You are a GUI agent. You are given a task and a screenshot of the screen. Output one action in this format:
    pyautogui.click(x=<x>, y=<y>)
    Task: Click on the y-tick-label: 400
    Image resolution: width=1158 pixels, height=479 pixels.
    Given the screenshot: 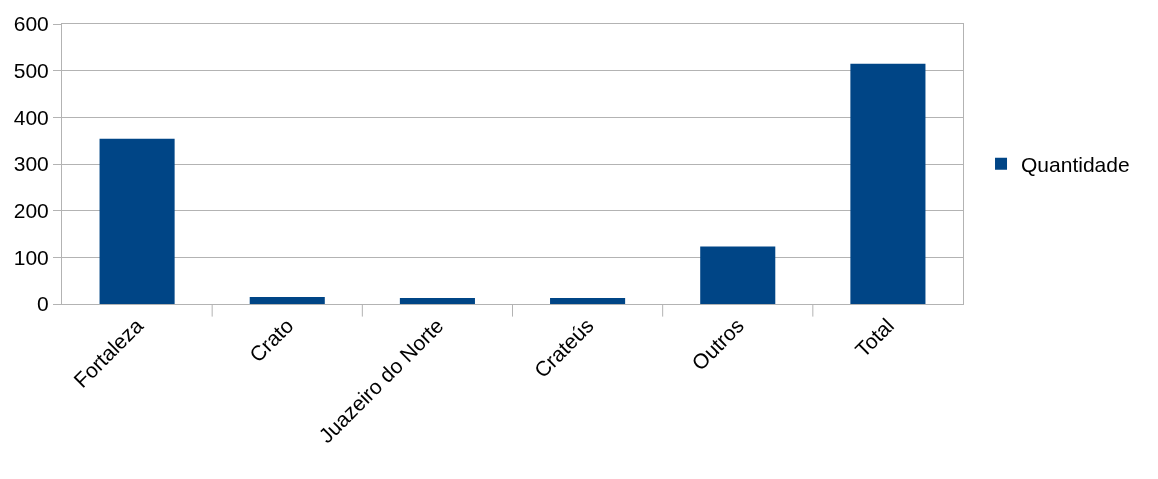 What is the action you would take?
    pyautogui.click(x=31, y=117)
    